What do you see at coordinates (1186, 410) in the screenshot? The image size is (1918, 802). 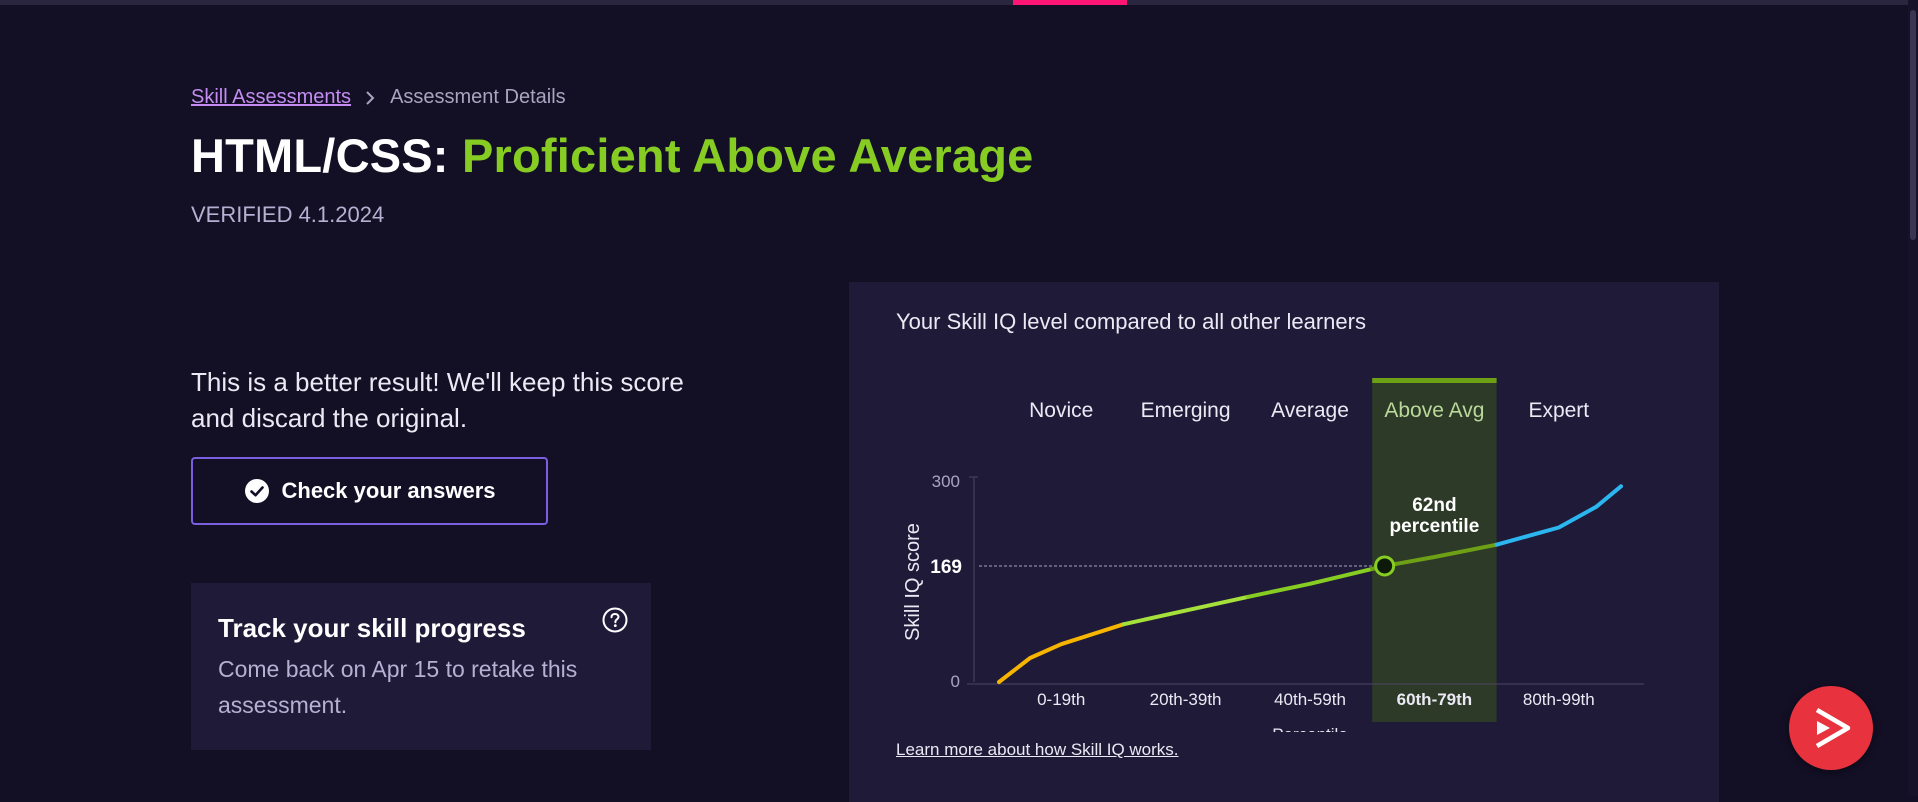 I see `level-header-emerging: Emerging` at bounding box center [1186, 410].